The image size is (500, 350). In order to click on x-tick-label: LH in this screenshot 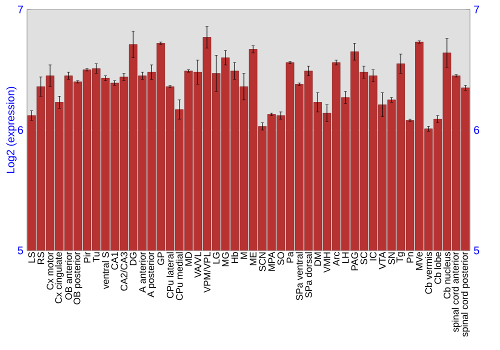, I will do `click(345, 258)`.